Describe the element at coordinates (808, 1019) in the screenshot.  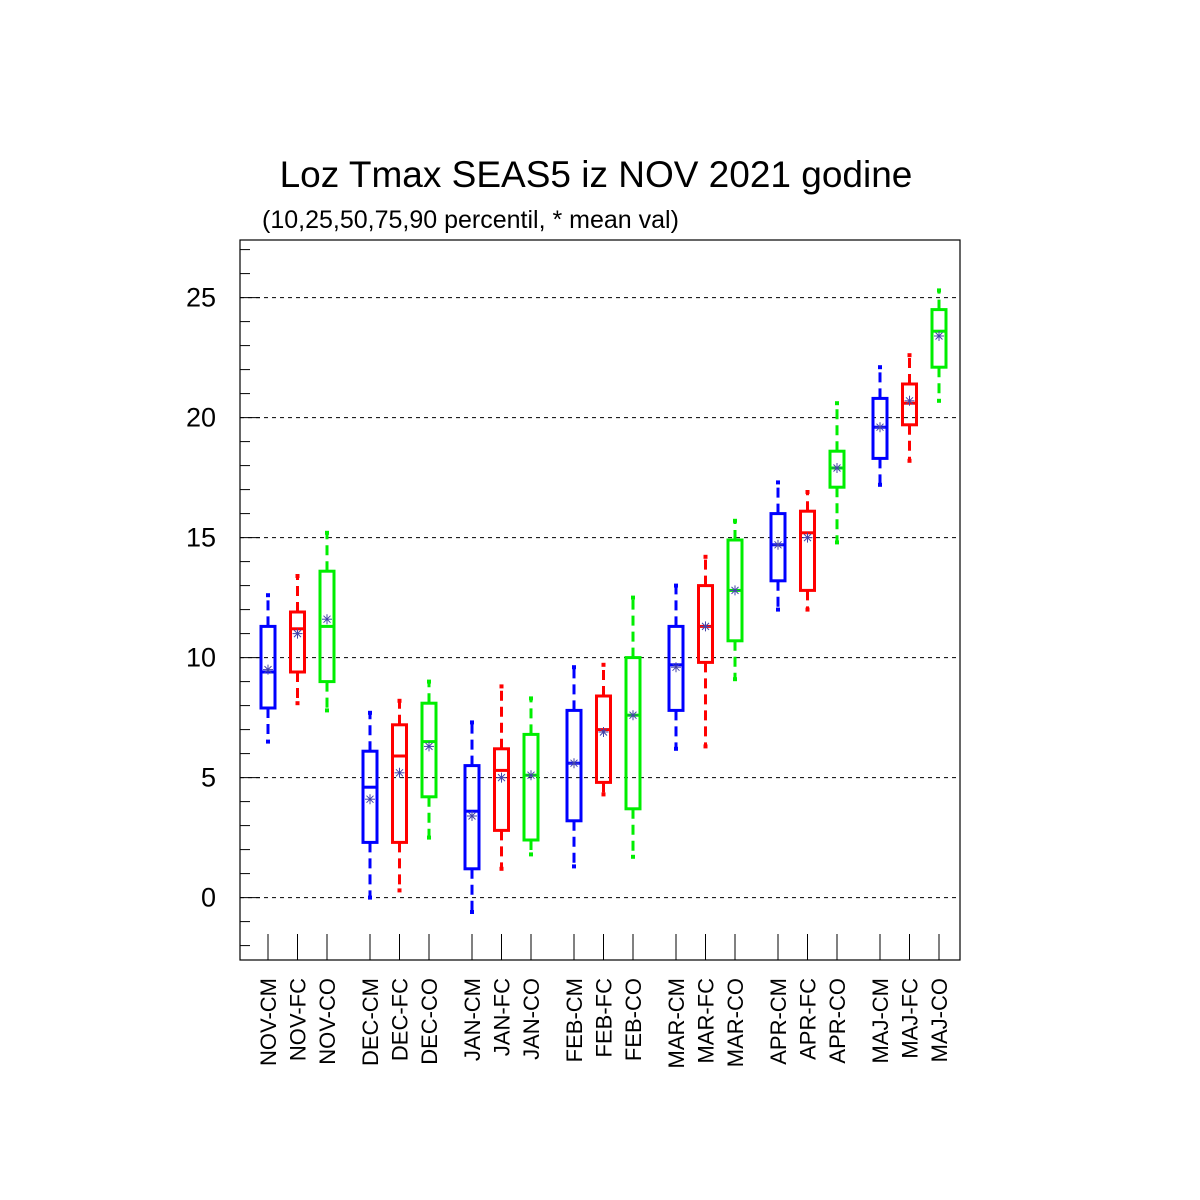
I see `x-tick-label: APR-FC` at that location.